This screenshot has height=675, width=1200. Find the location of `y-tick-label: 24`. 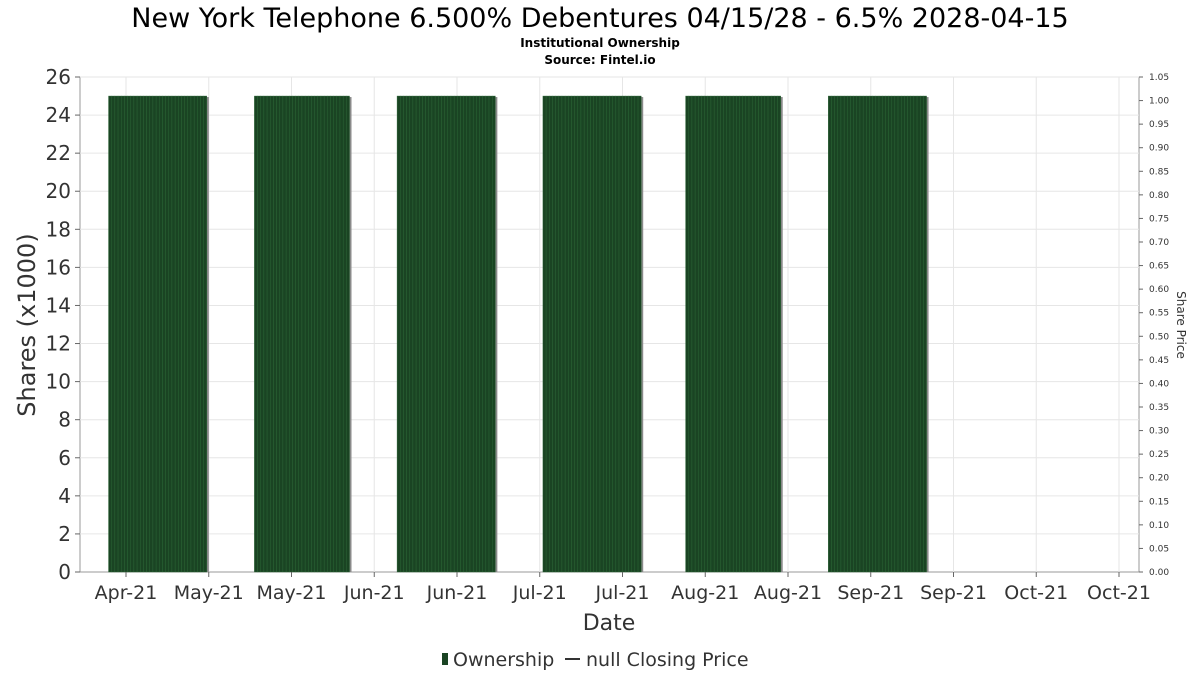

y-tick-label: 24 is located at coordinates (58, 115).